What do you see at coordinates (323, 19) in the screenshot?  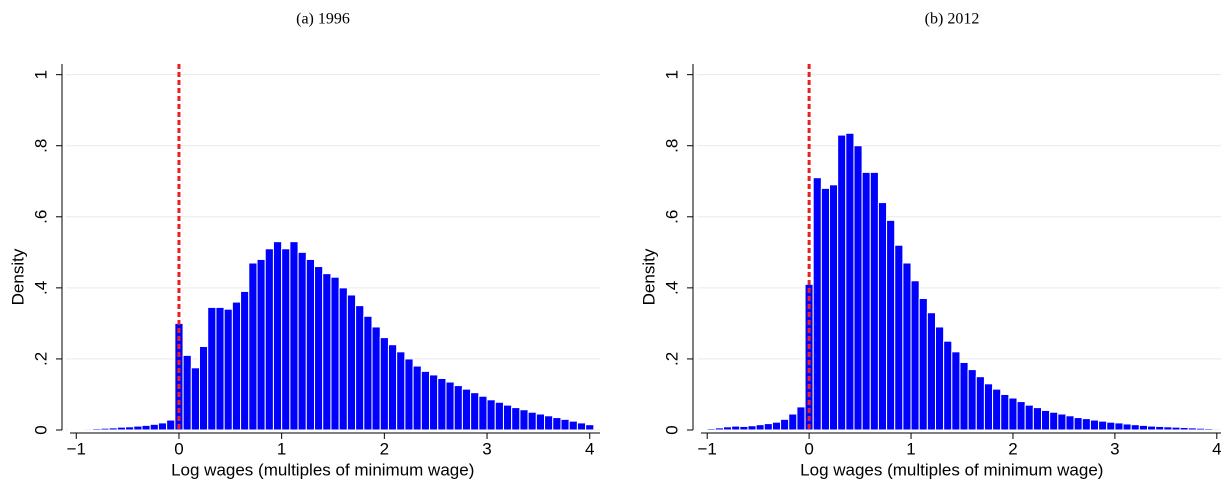 I see `panel-title: (a) 1996` at bounding box center [323, 19].